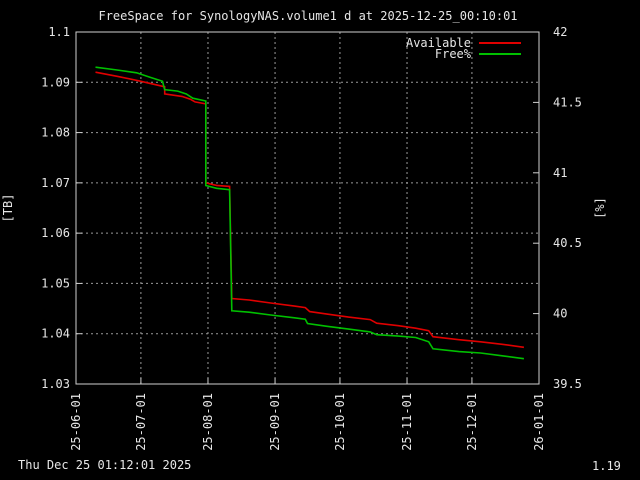 The height and width of the screenshot is (480, 640). What do you see at coordinates (105, 465) in the screenshot?
I see `footer-timestamp: Thu Dec 25 01:12:01 2025` at bounding box center [105, 465].